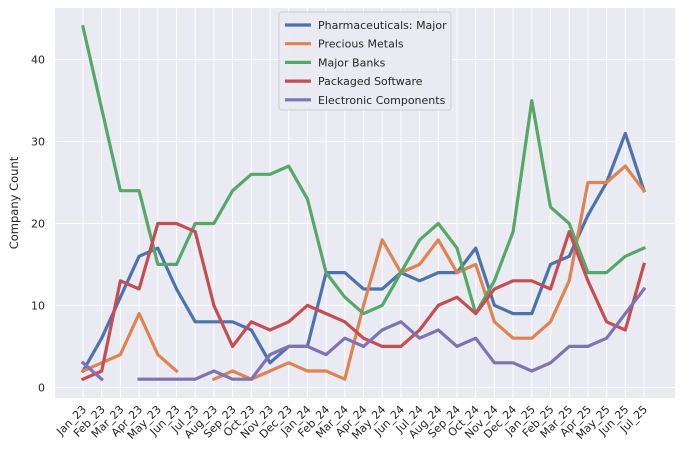 The image size is (684, 457). I want to click on legend-label: Pharmaceuticals: Major, so click(382, 25).